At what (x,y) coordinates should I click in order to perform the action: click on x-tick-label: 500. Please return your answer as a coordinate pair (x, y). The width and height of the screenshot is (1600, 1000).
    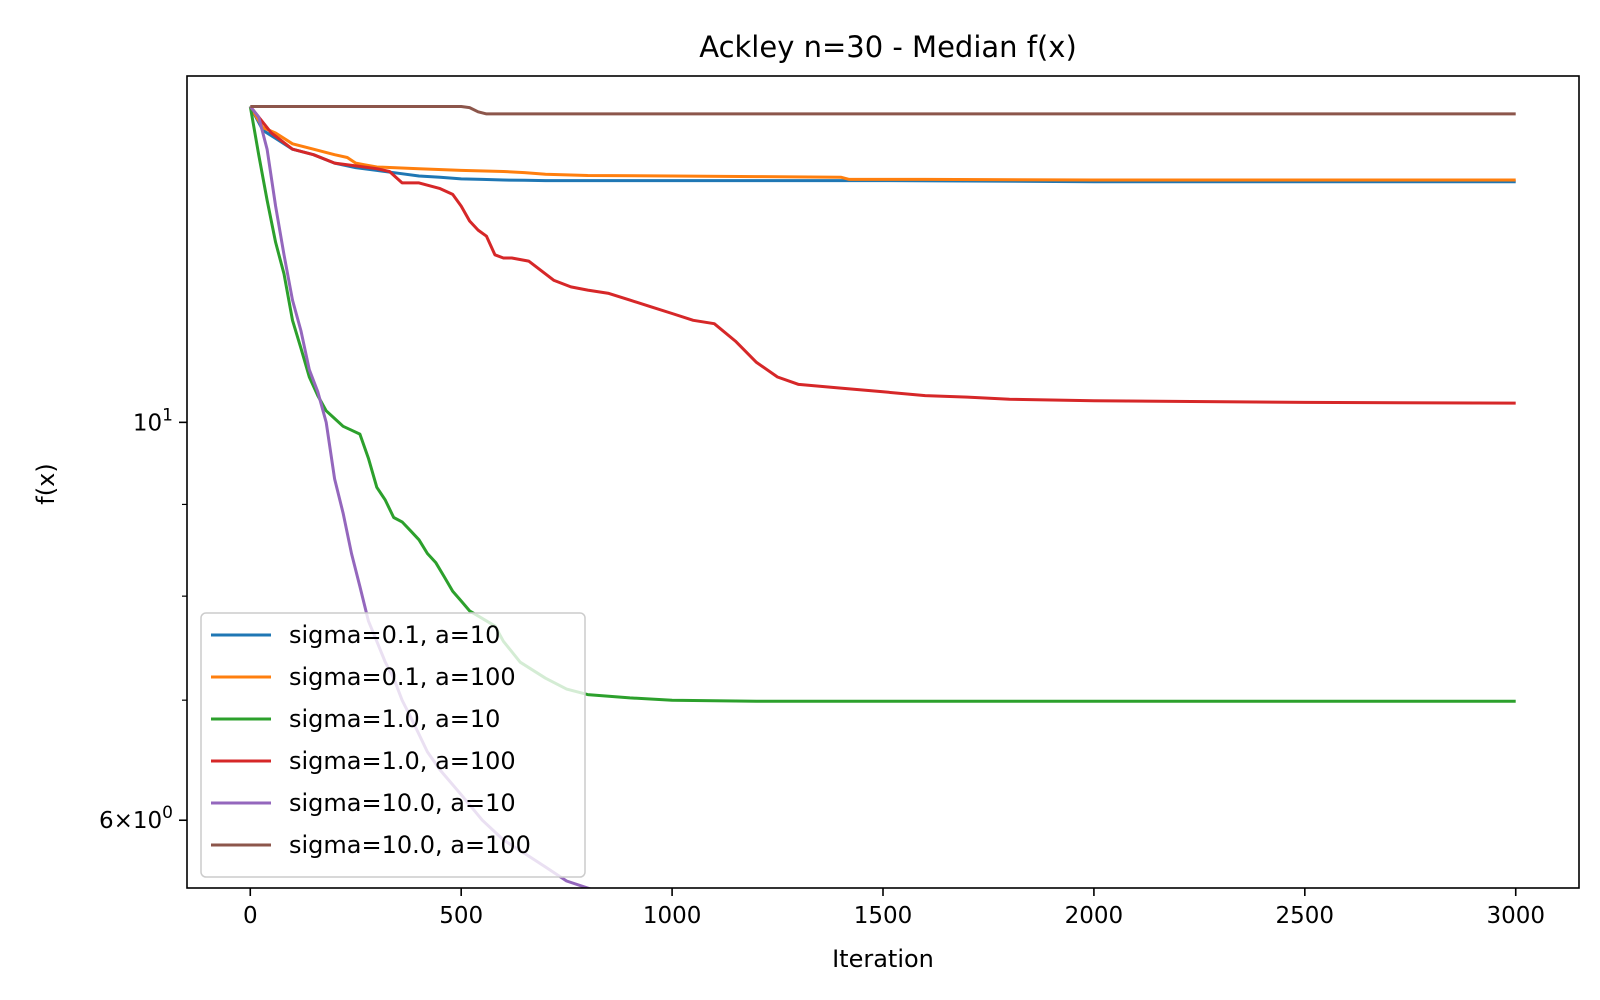
    Looking at the image, I should click on (461, 916).